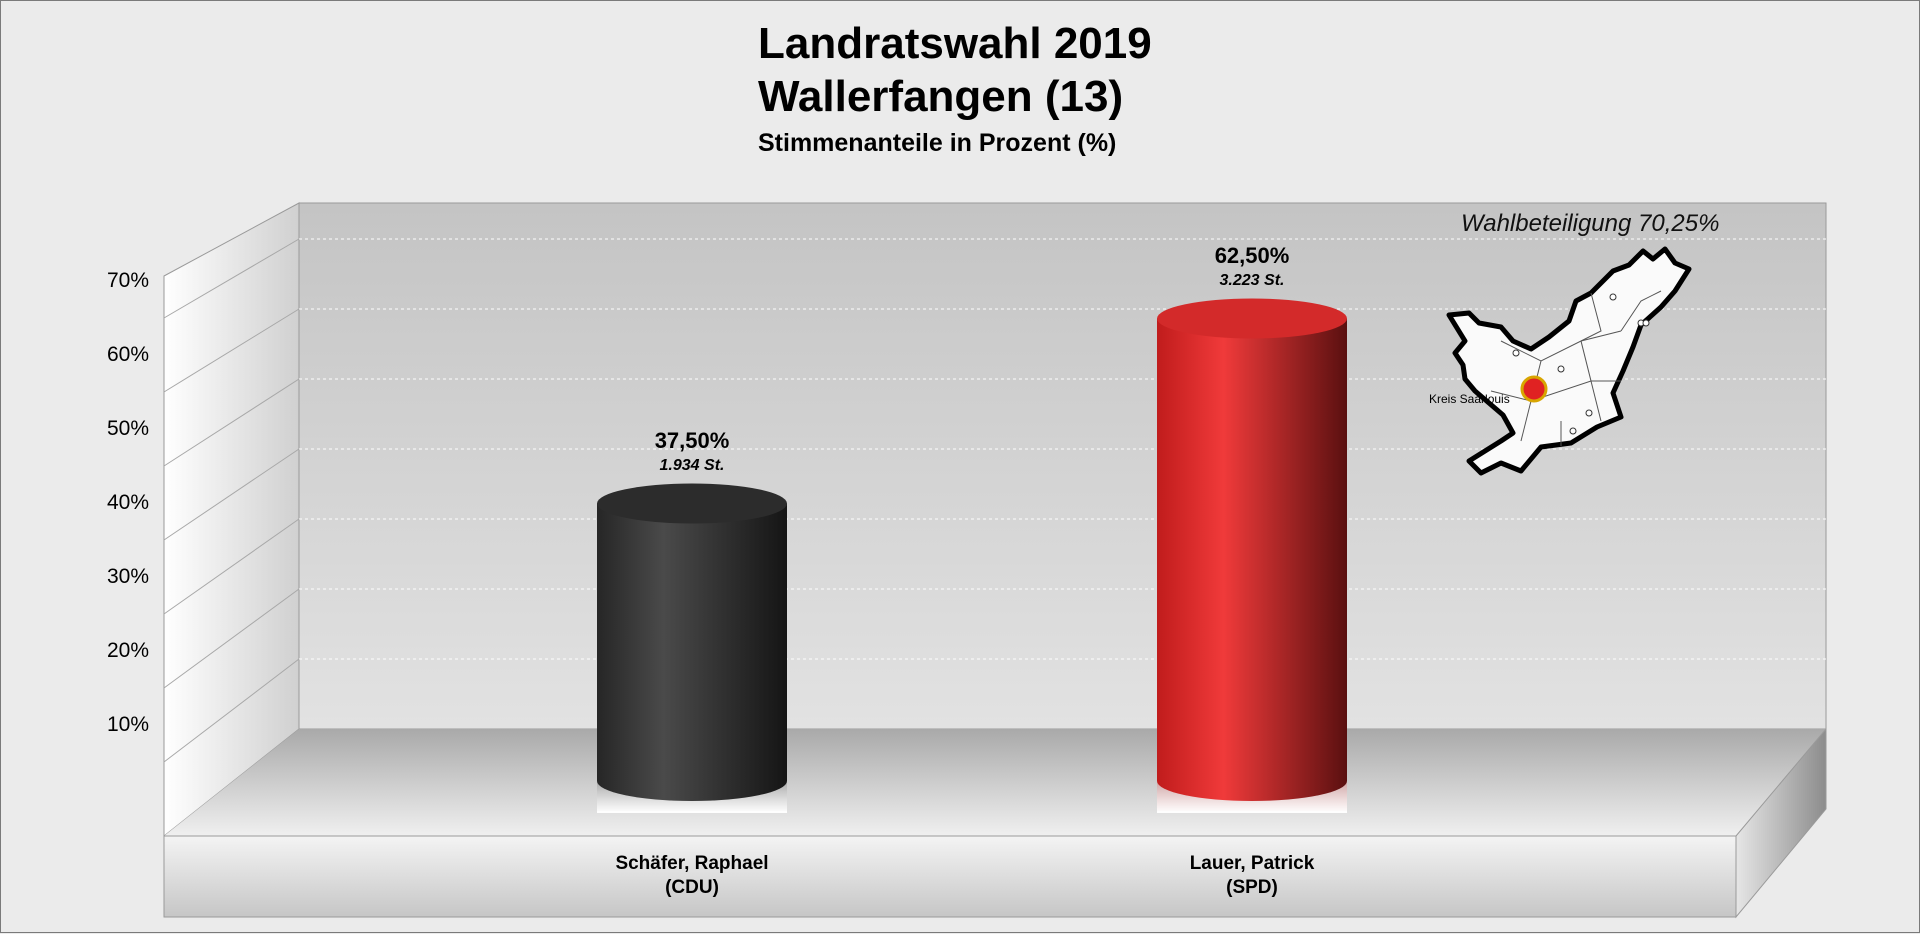  I want to click on x-category-label: Schäfer, Raphael (CDU), so click(692, 876).